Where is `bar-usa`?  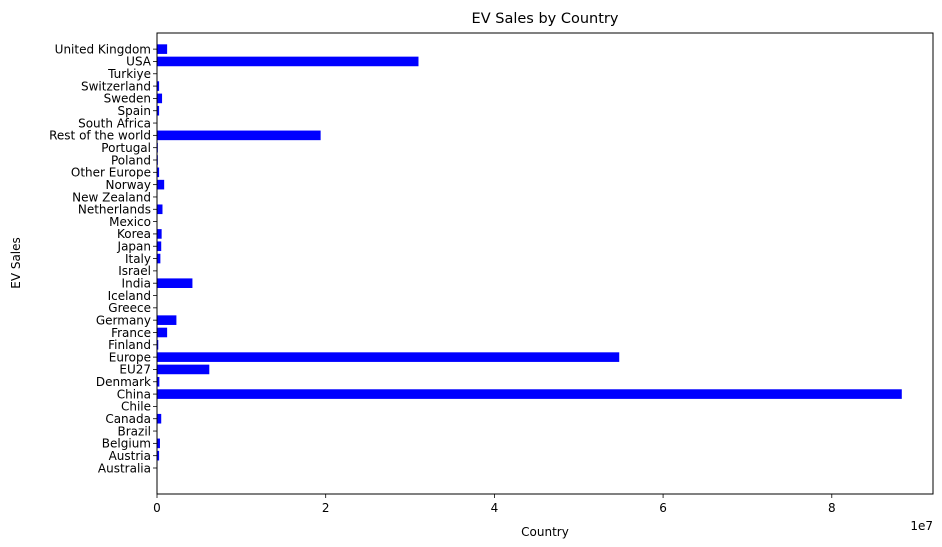 bar-usa is located at coordinates (288, 61).